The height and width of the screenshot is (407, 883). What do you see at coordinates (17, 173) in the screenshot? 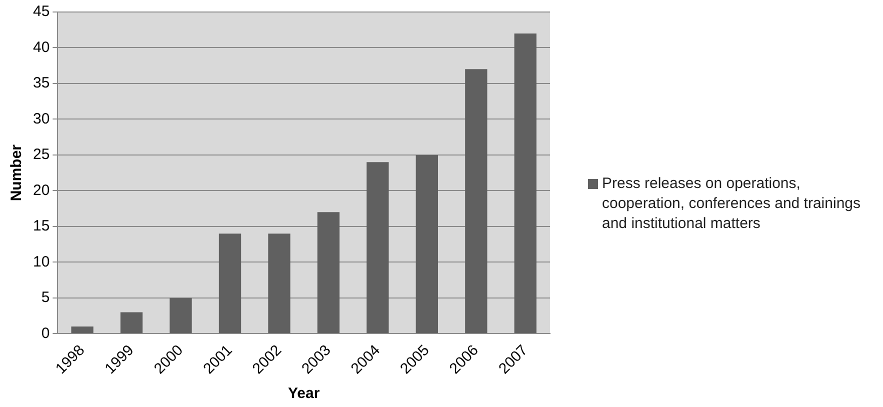
I see `y-axis-title: Number` at bounding box center [17, 173].